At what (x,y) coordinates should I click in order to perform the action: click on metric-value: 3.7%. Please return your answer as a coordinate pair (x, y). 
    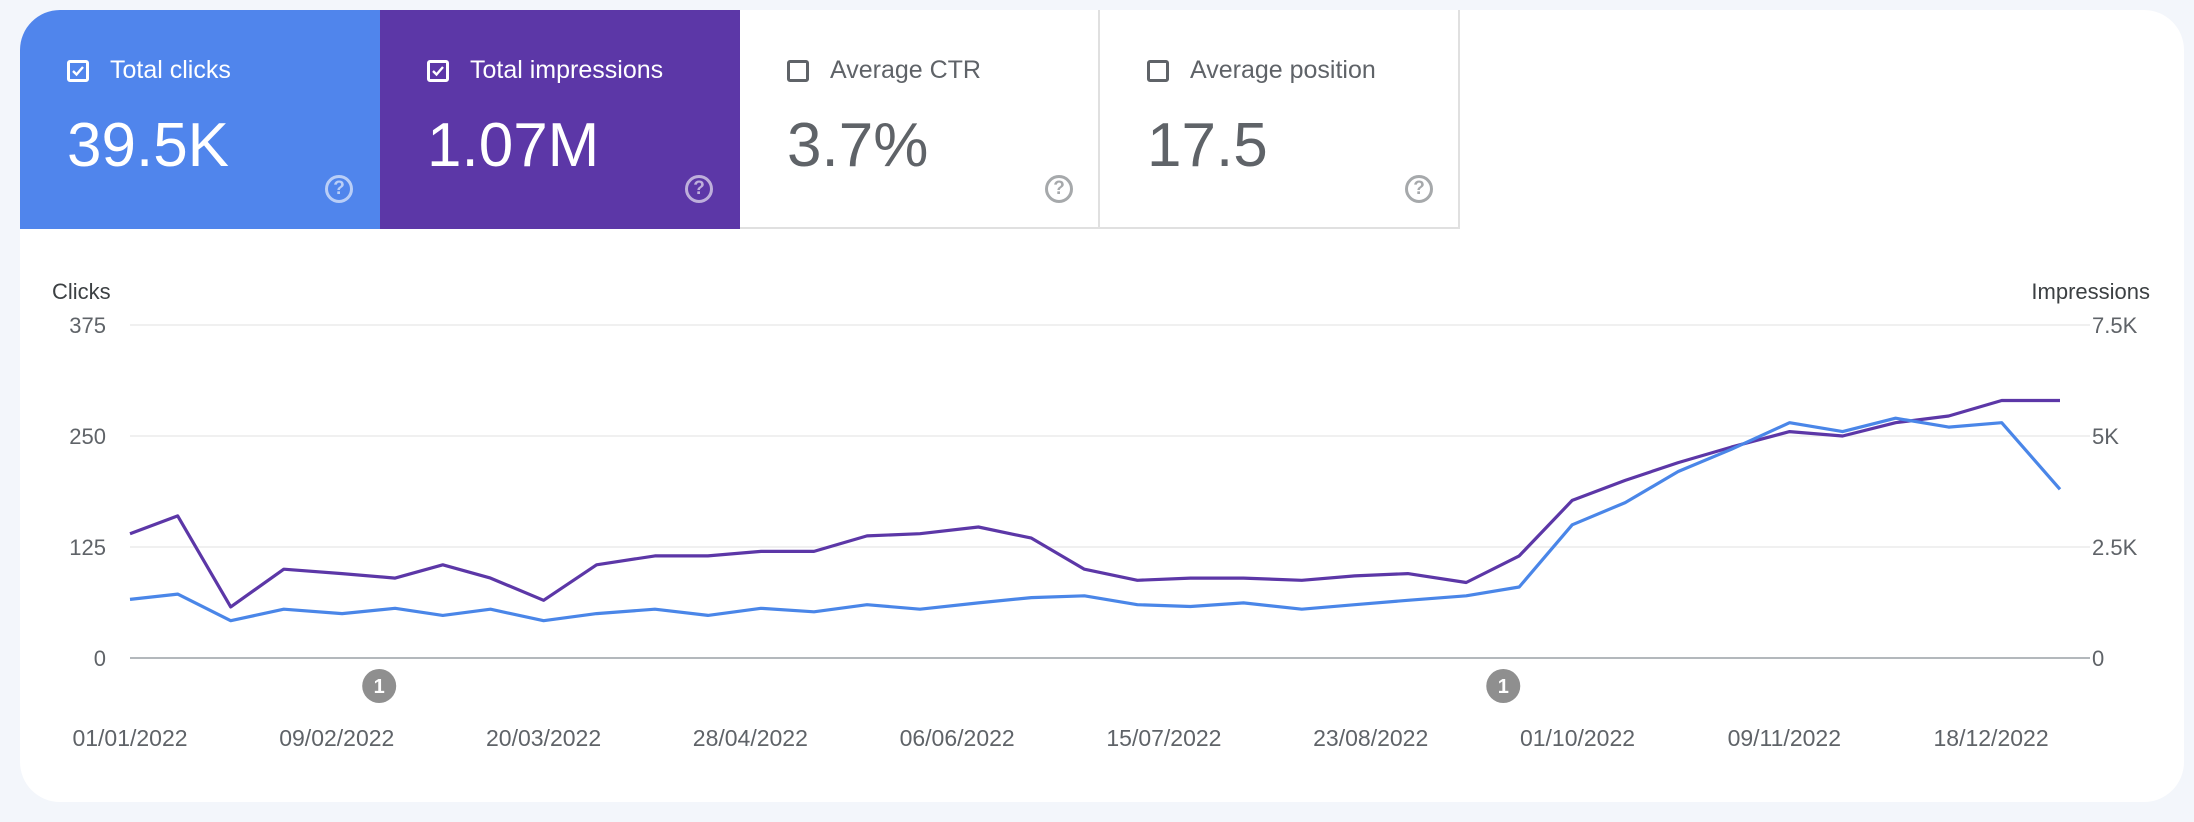
    Looking at the image, I should click on (858, 145).